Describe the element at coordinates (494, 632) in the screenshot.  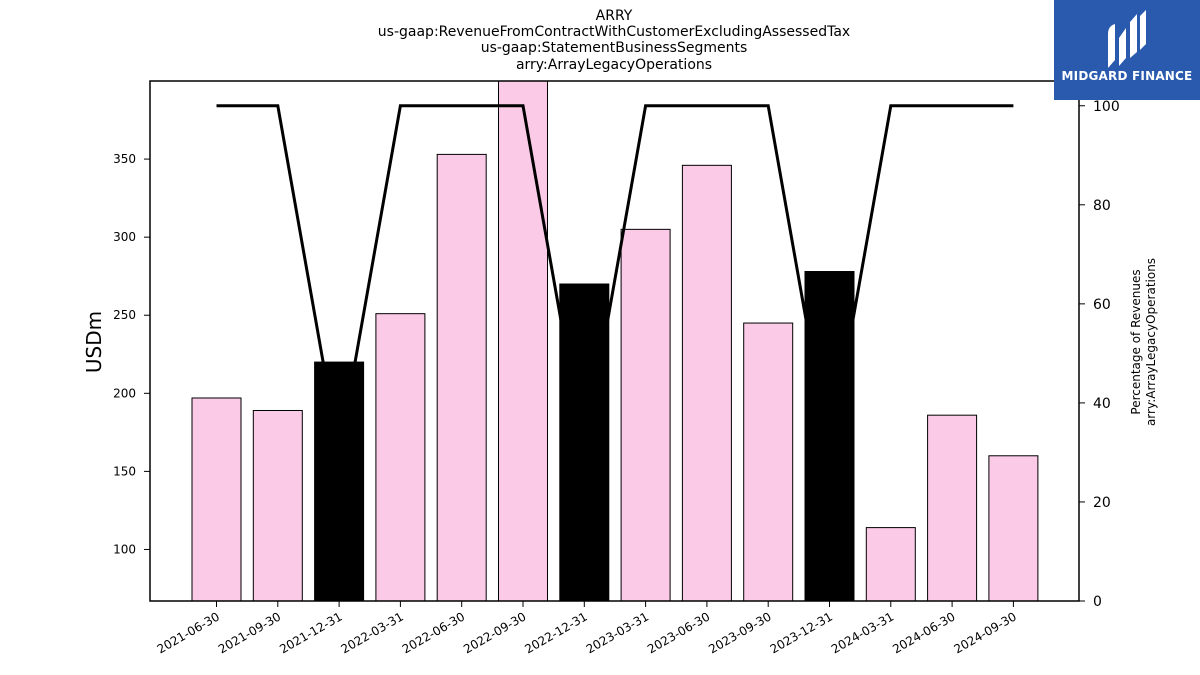
I see `x-tick-label: 2022-09-30` at that location.